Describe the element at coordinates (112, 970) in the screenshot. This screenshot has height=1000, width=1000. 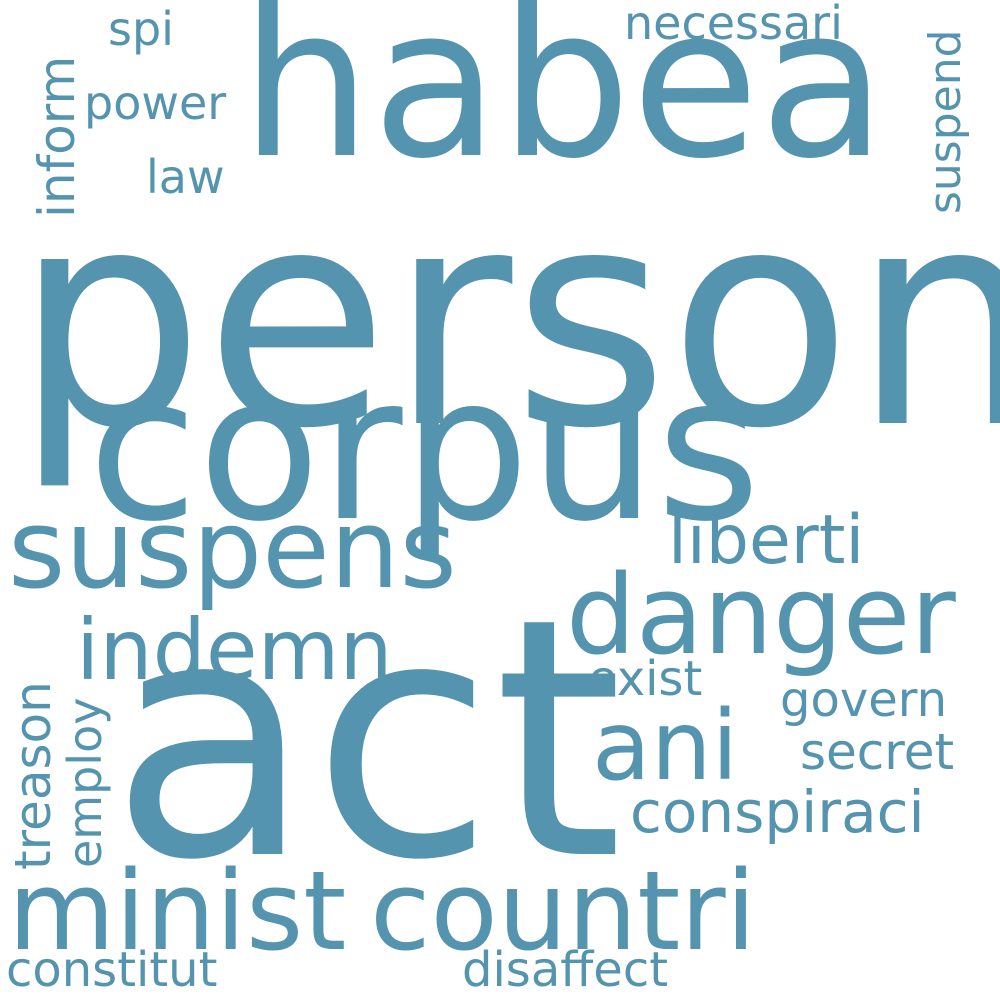
I see `word-constitut: constitut` at that location.